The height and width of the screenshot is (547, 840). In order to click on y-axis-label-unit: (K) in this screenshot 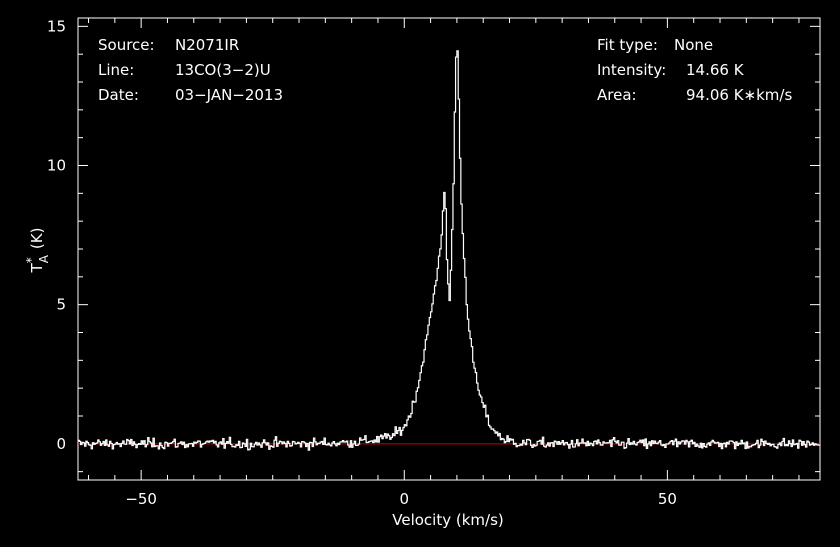, I will do `click(37, 239)`.